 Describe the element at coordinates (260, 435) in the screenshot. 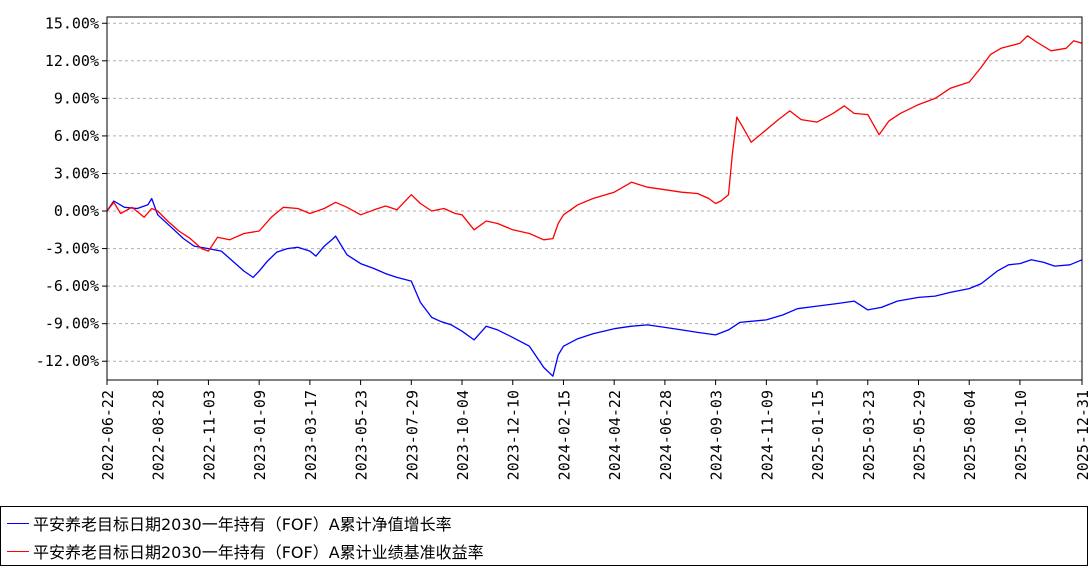

I see `x-tick-label: 2023-01-09` at that location.